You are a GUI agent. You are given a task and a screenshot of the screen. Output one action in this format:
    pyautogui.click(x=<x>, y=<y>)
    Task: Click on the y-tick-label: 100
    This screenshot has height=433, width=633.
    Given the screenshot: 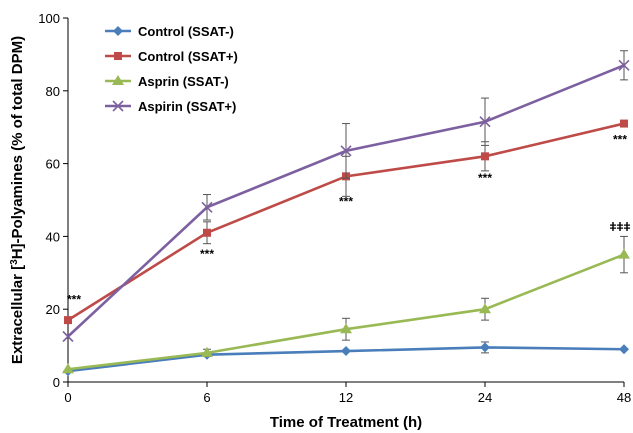 What is the action you would take?
    pyautogui.click(x=49, y=18)
    